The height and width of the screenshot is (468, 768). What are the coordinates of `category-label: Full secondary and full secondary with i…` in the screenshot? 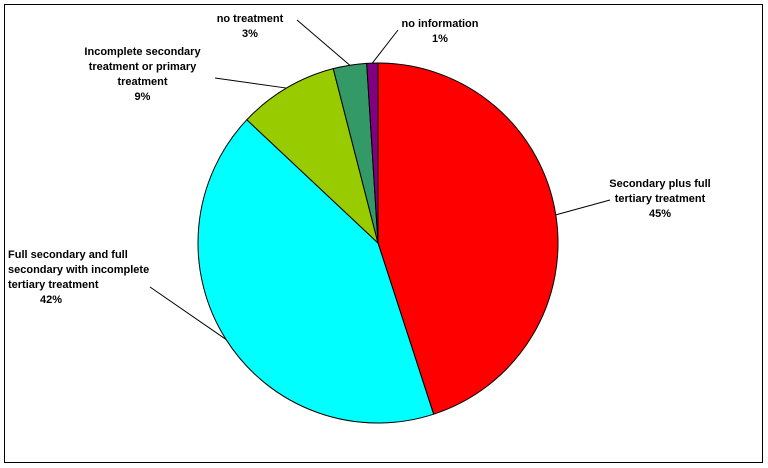 It's located at (79, 270).